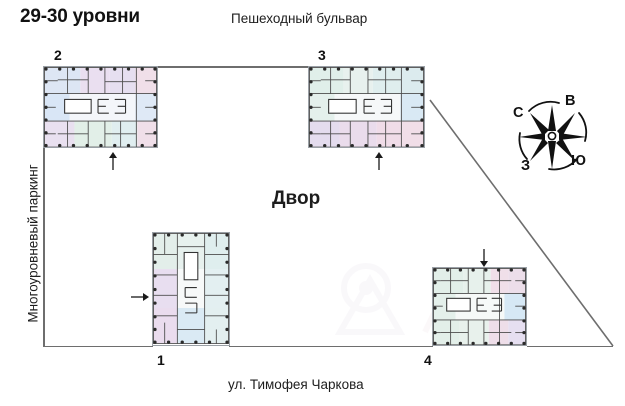 This screenshot has height=406, width=625. Describe the element at coordinates (161, 360) in the screenshot. I see `building-label-1: 1` at that location.